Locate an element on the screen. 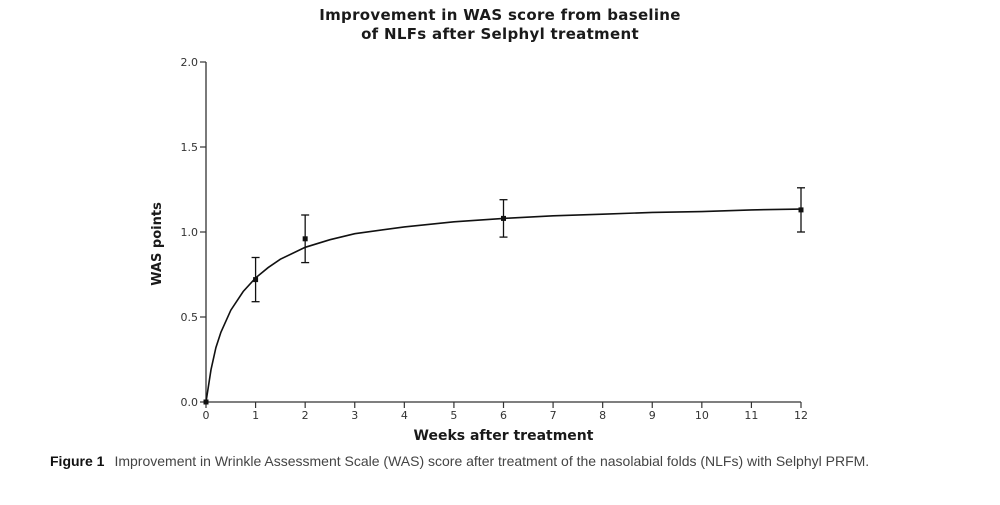 The width and height of the screenshot is (1000, 505). chart-title-line-1: Improvement in WAS score from baseline is located at coordinates (500, 15).